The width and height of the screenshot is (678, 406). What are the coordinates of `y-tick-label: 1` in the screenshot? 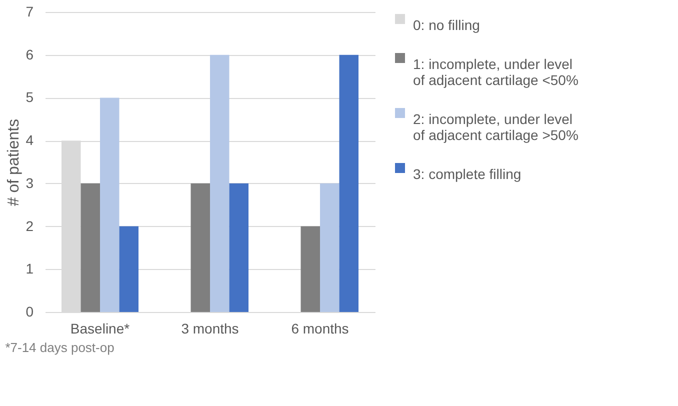 It's located at (30, 268).